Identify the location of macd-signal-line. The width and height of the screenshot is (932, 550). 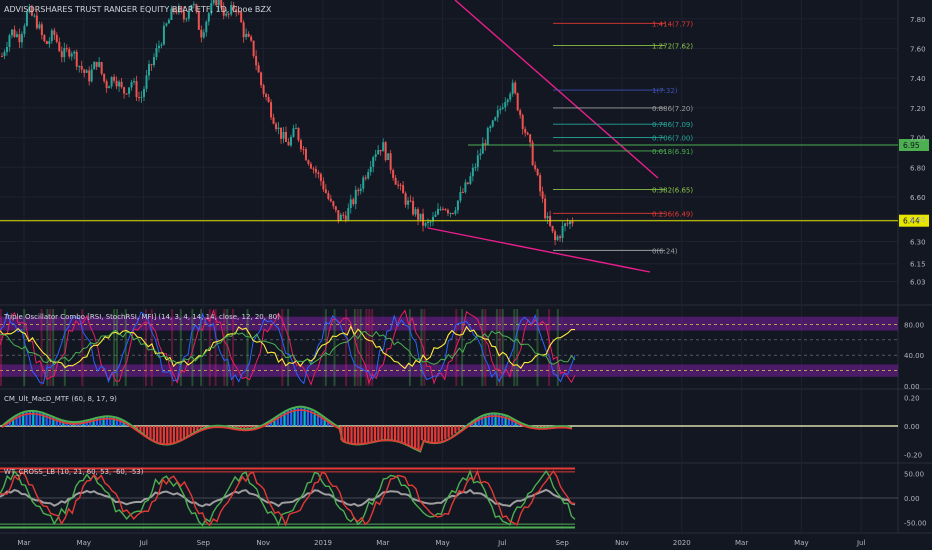
(287, 430).